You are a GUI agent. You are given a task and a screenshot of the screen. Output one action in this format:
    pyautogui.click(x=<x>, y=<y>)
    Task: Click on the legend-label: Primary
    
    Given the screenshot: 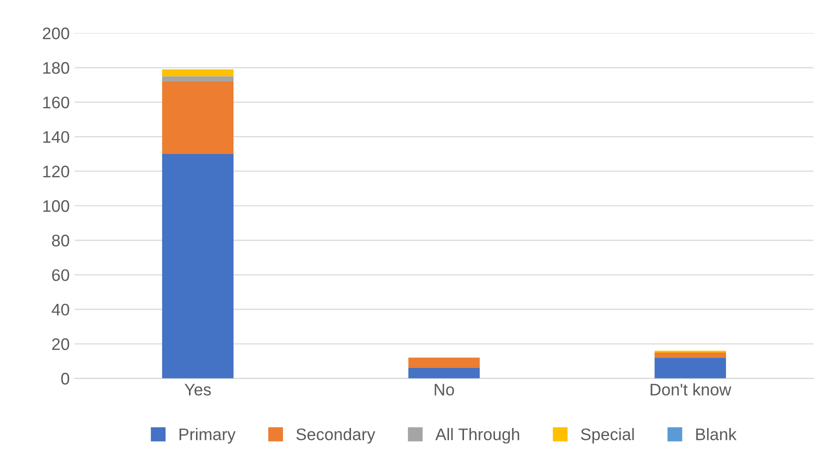 What is the action you would take?
    pyautogui.click(x=208, y=436)
    